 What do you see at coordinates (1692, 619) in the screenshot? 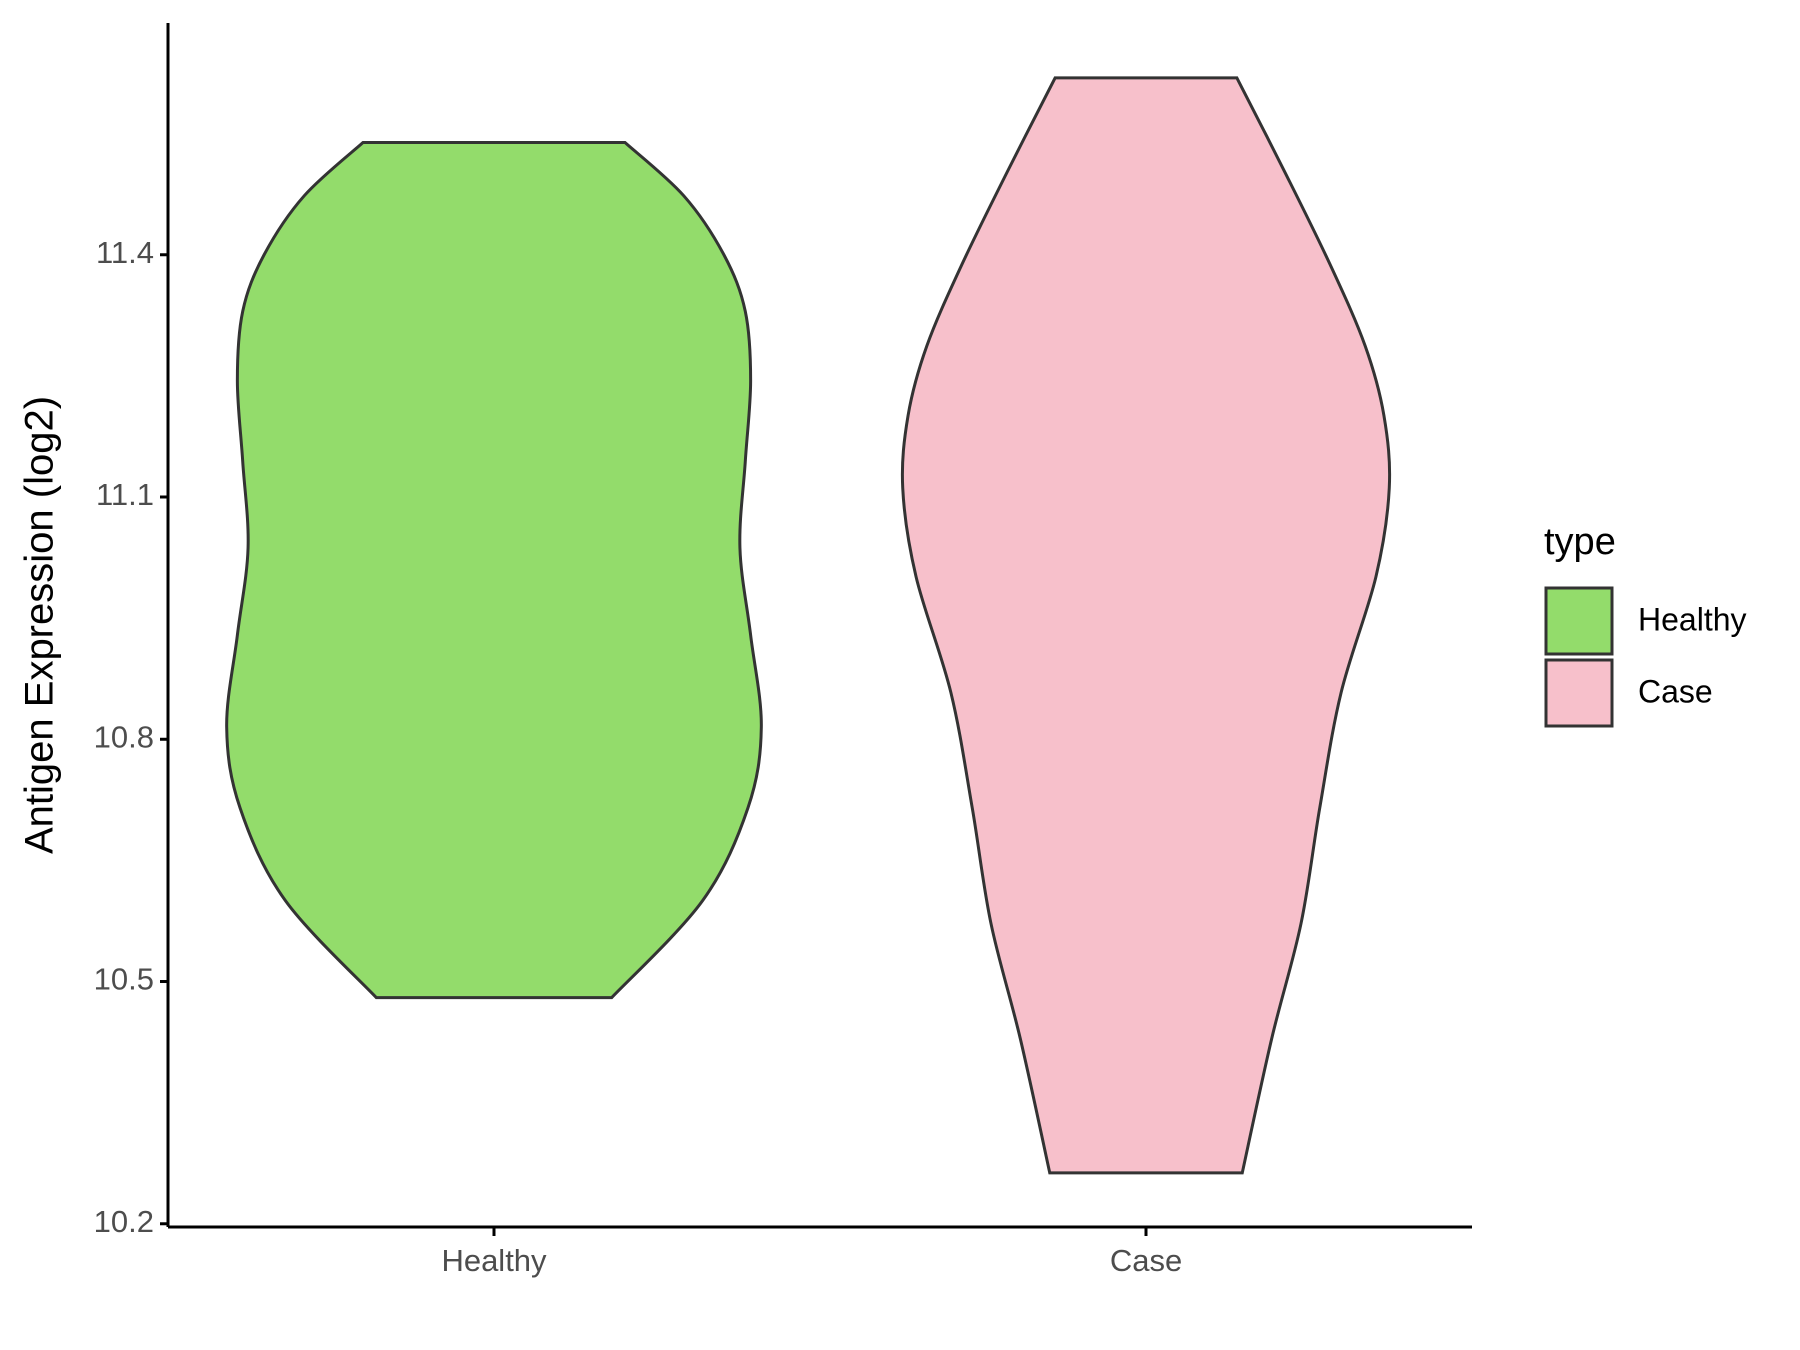
I see `legend-label: Healthy` at bounding box center [1692, 619].